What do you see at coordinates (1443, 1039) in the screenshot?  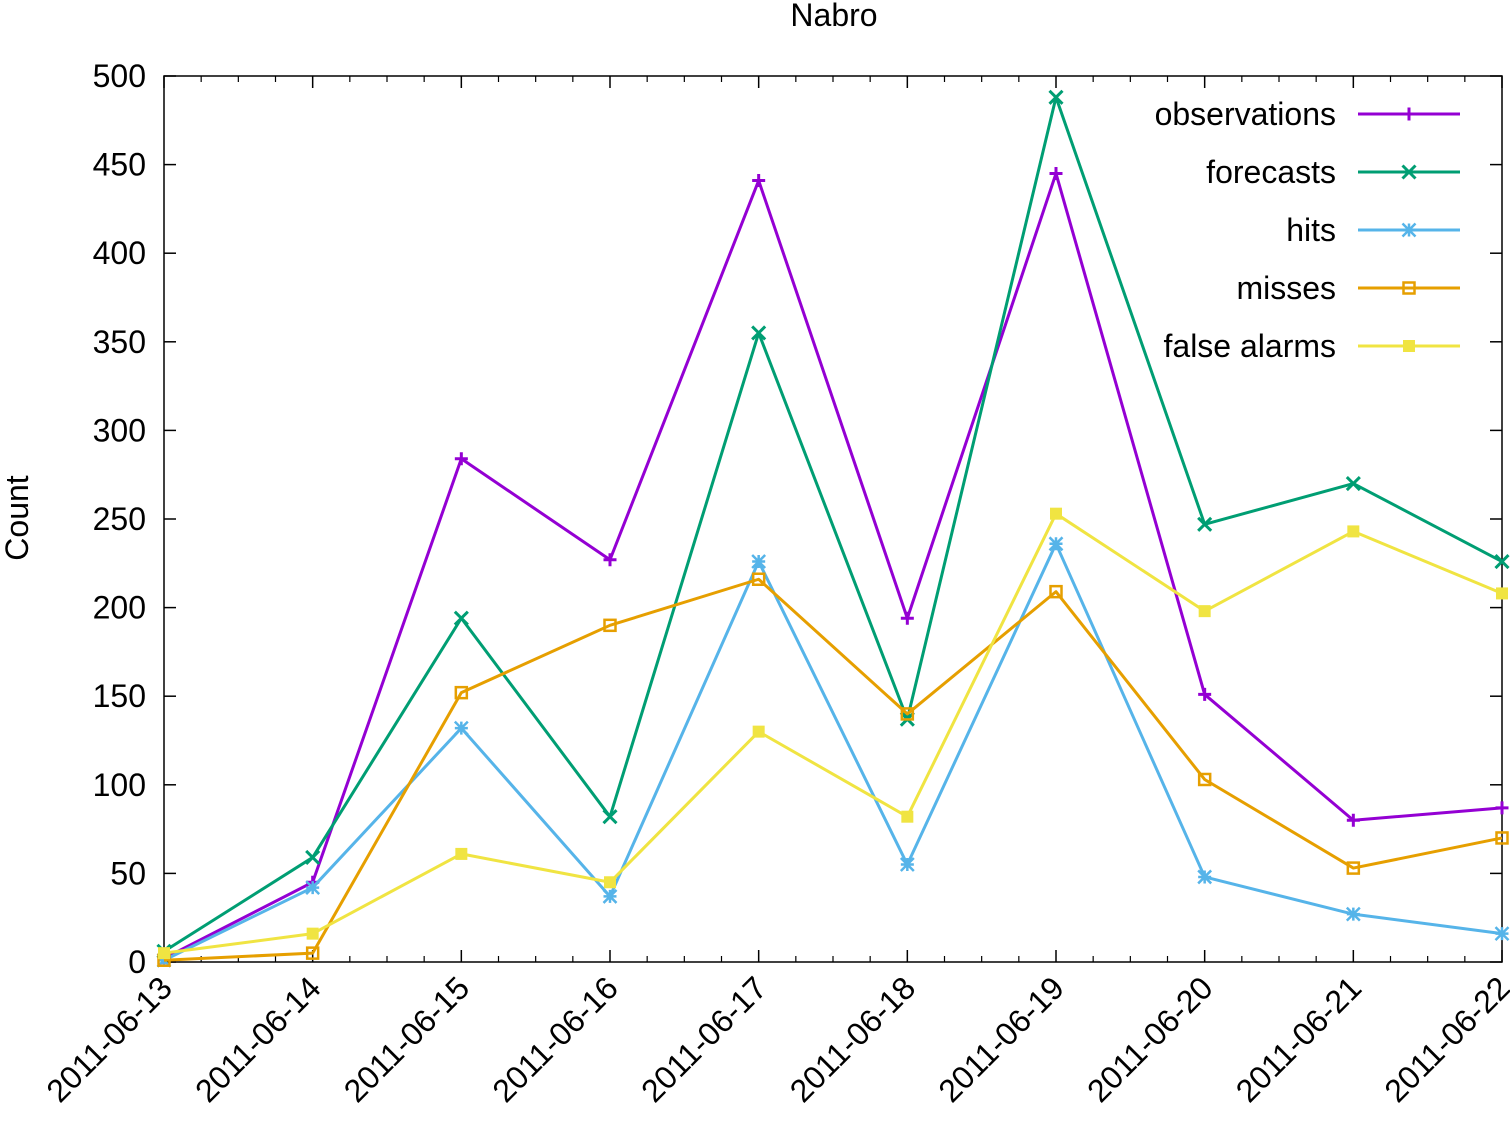 I see `x-tick-label: 2011-06-22` at bounding box center [1443, 1039].